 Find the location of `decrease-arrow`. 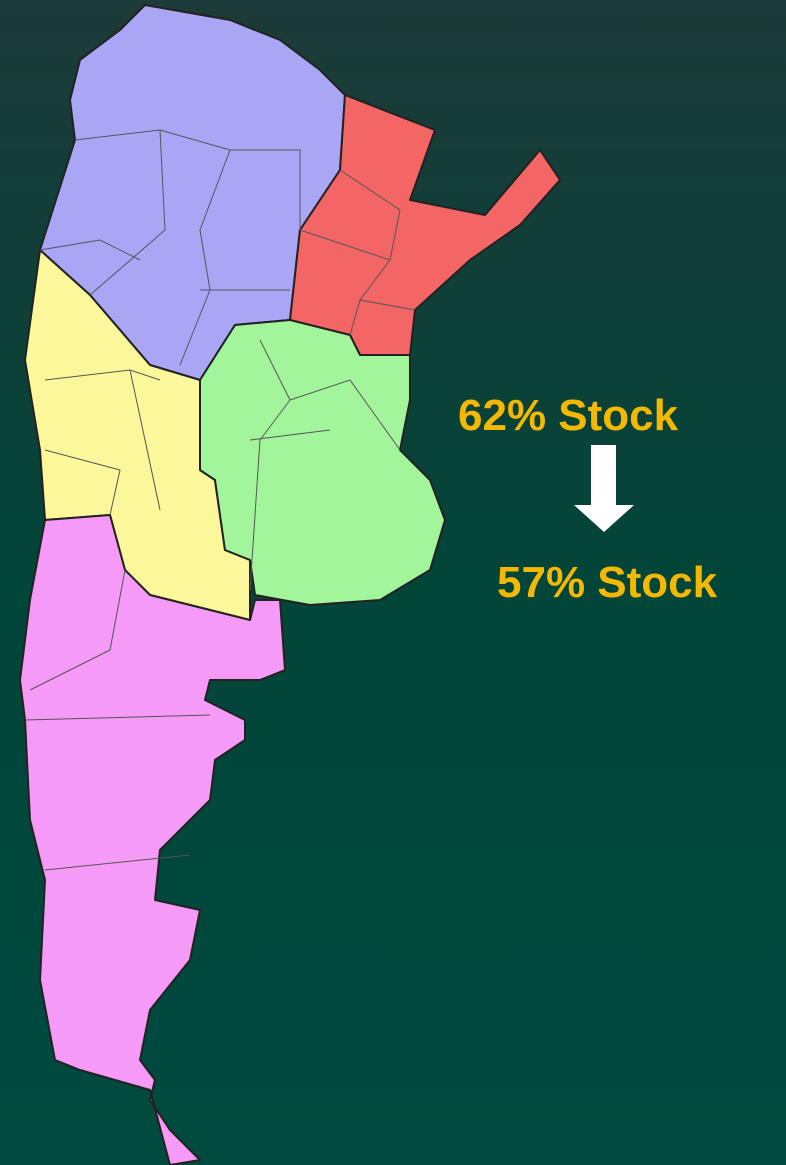

decrease-arrow is located at coordinates (604, 488).